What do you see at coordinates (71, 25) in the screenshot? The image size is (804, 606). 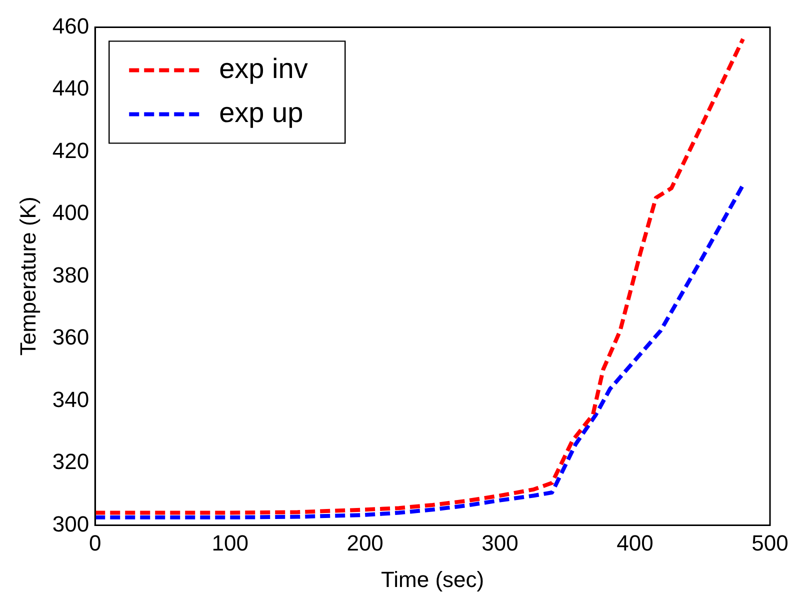 I see `y-tick-label: 460` at bounding box center [71, 25].